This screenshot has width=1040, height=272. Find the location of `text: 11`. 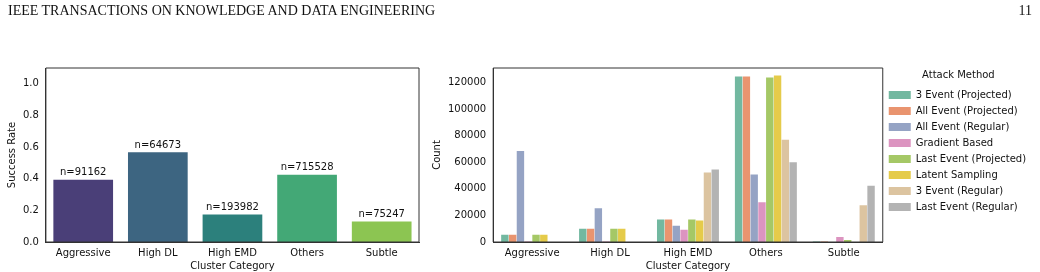

text: 11 is located at coordinates (1025, 11).